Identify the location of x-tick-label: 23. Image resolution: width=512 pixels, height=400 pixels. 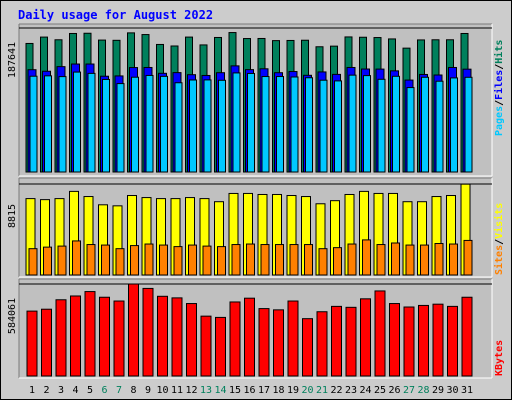
(351, 390).